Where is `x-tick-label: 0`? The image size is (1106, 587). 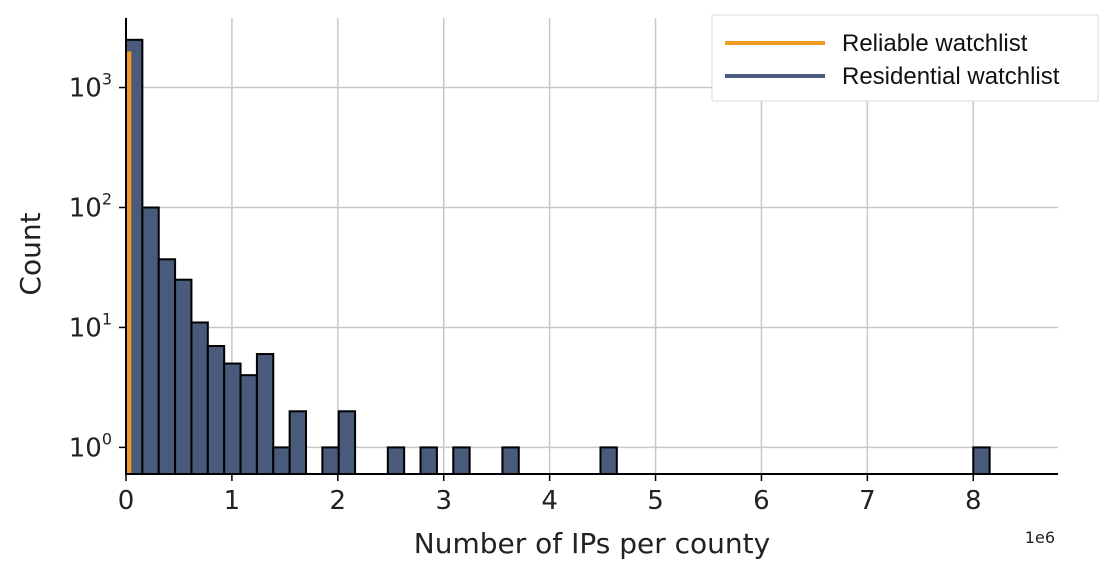
x-tick-label: 0 is located at coordinates (126, 501).